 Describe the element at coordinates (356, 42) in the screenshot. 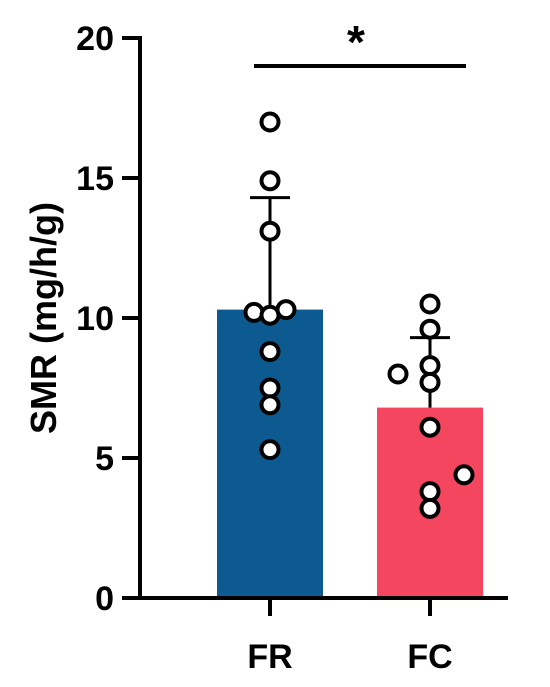

I see `significance-star: *` at that location.